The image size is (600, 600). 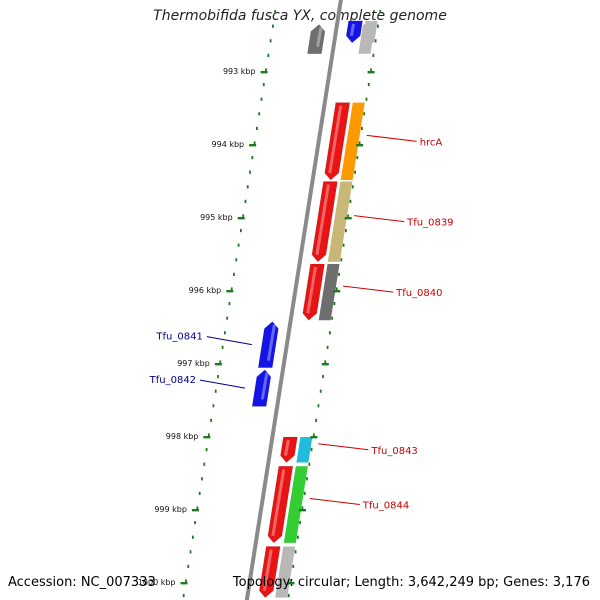 I want to click on scale-label: 997 kbp, so click(x=193, y=363).